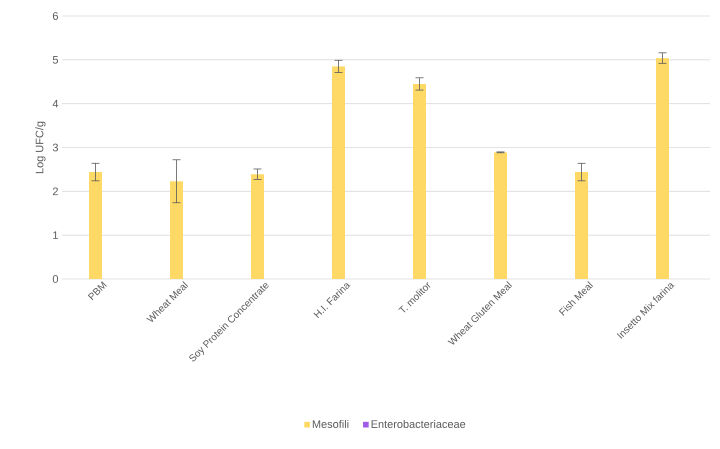 The height and width of the screenshot is (449, 720). I want to click on y-tick-label: 3, so click(55, 148).